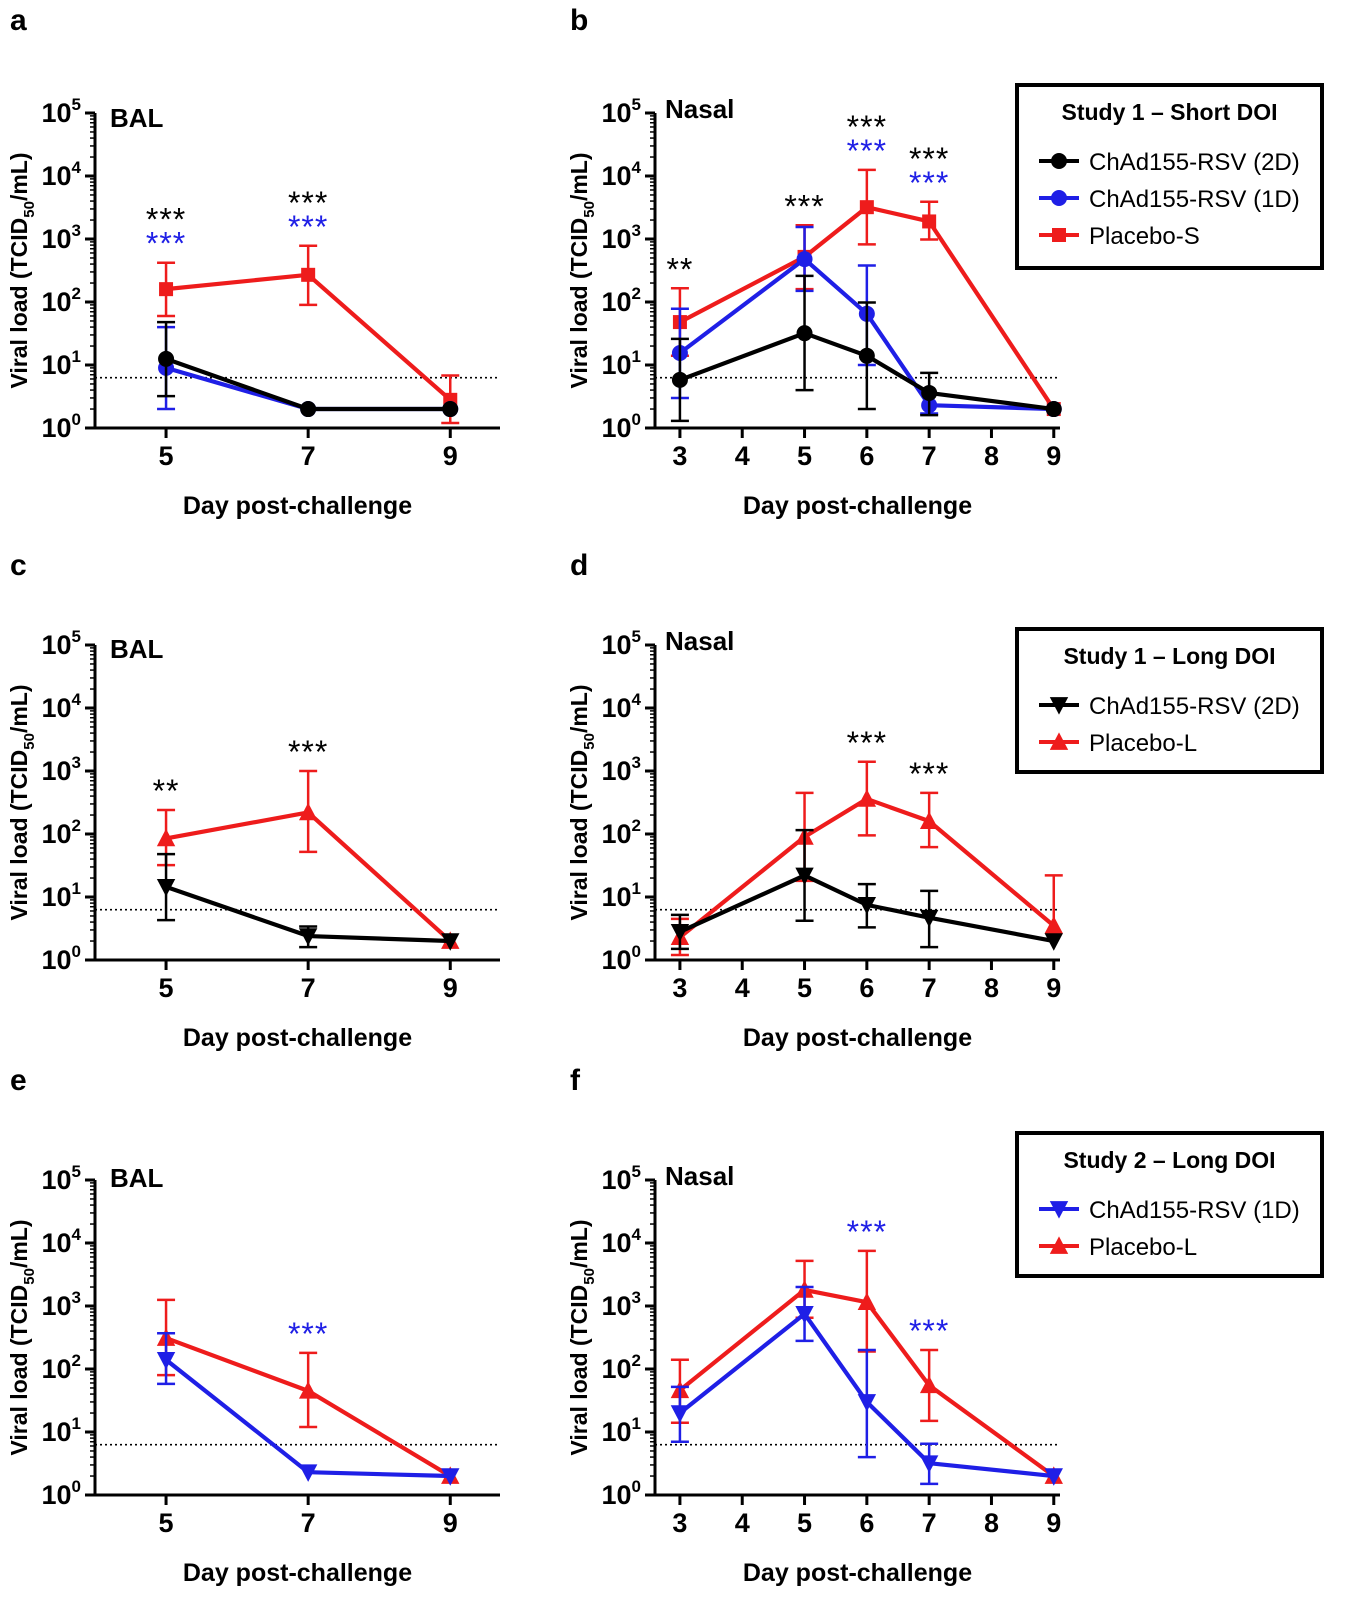 Image resolution: width=1350 pixels, height=1598 pixels. What do you see at coordinates (308, 334) in the screenshot?
I see `series-placebo-s` at bounding box center [308, 334].